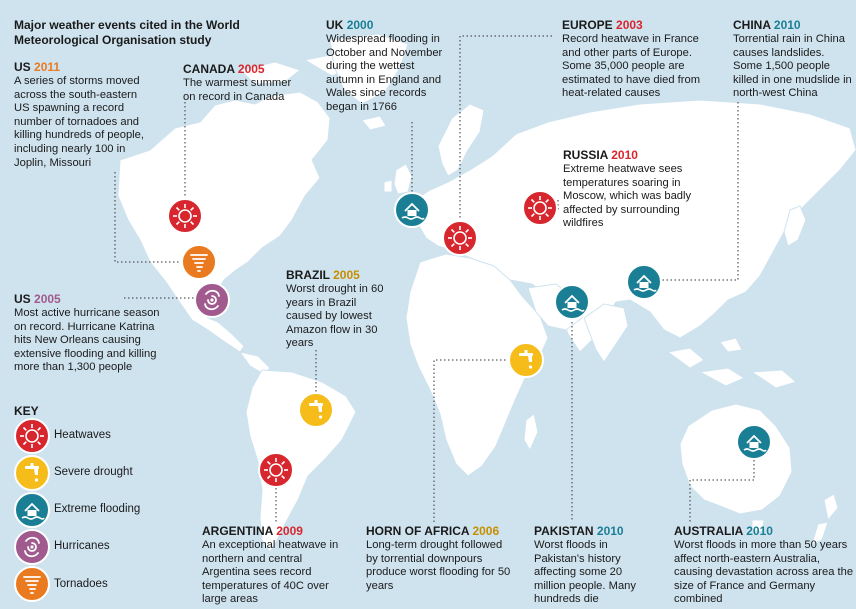  I want to click on marker-brazil-2005, so click(316, 410).